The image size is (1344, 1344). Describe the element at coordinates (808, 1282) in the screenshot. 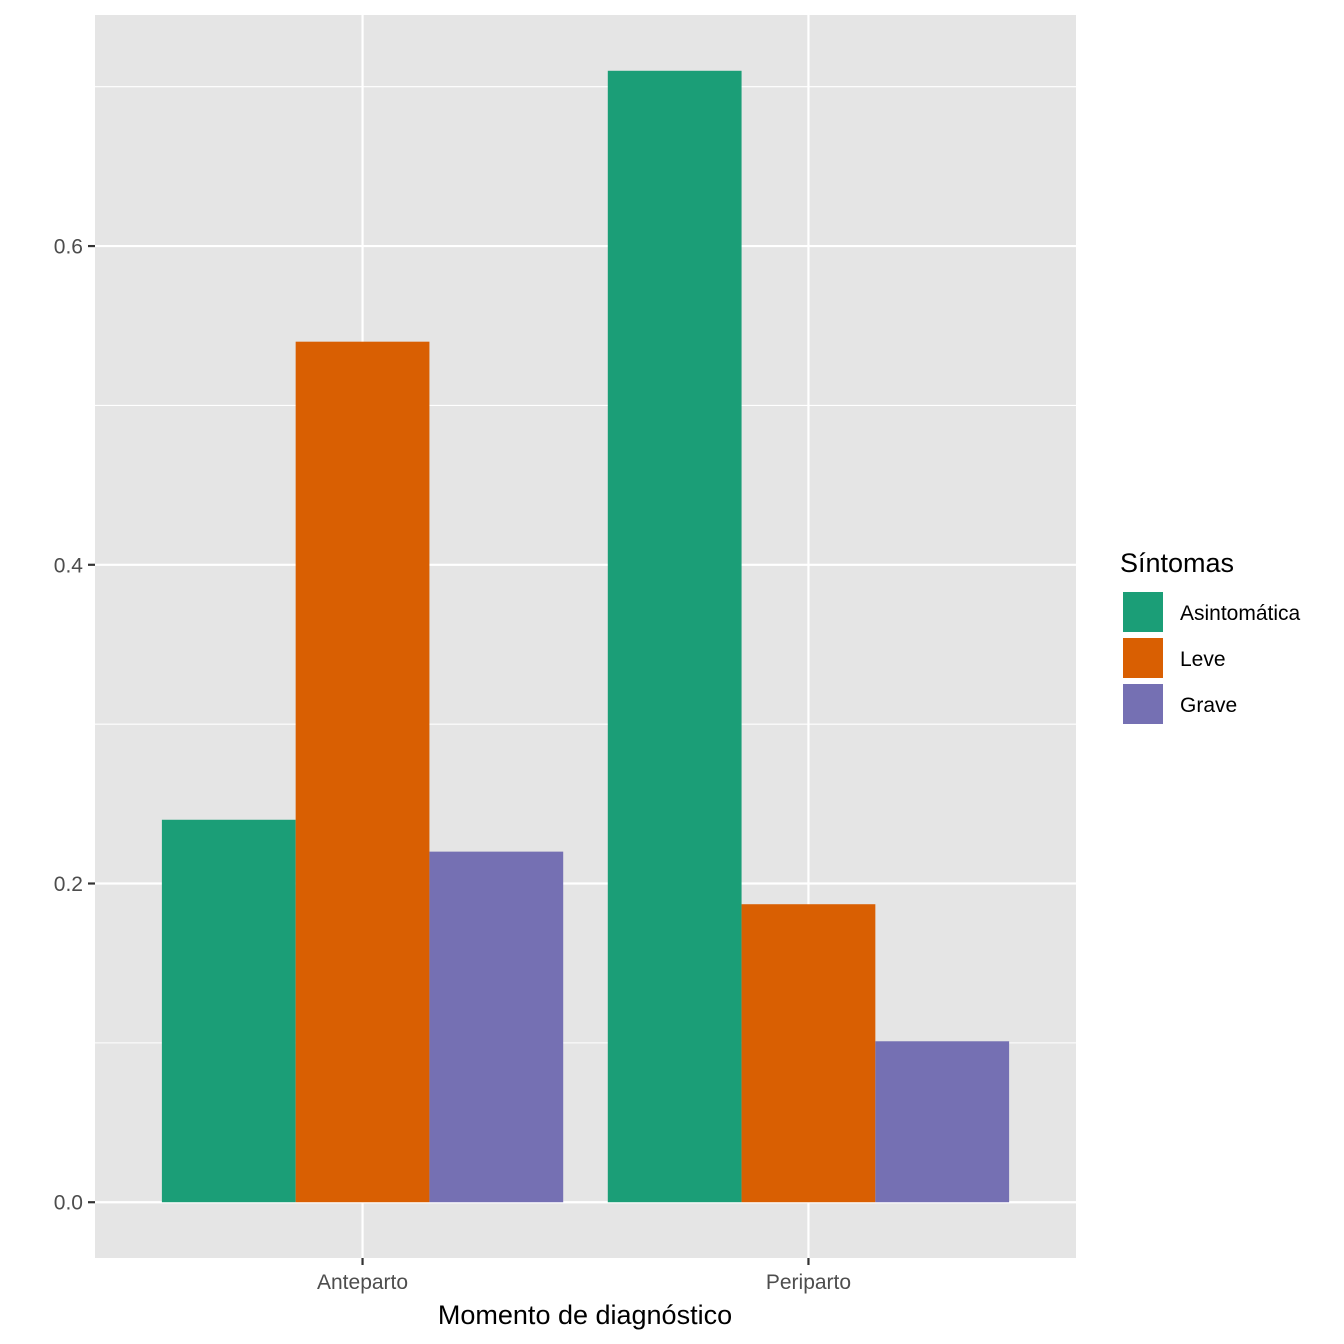

I see `x-tick-label: Periparto` at that location.